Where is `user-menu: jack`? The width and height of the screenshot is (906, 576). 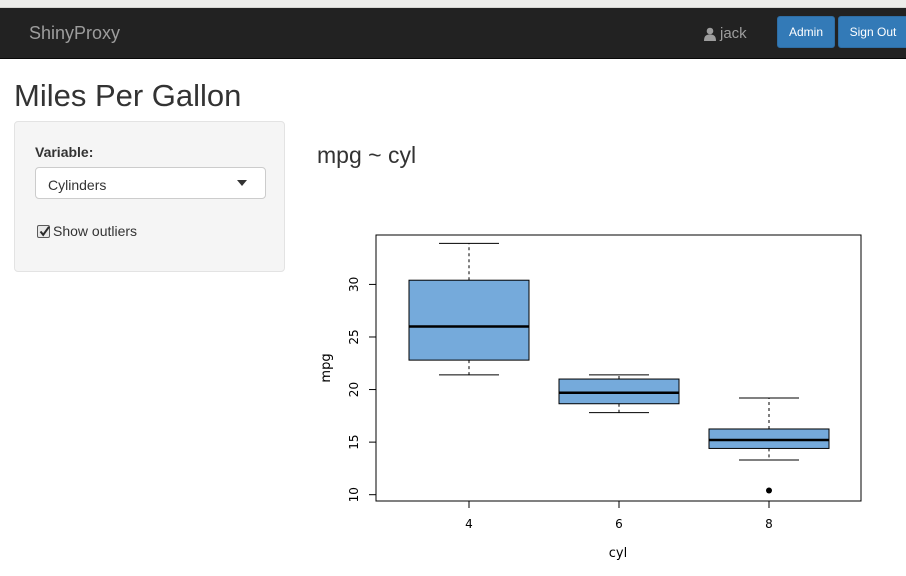 user-menu: jack is located at coordinates (725, 33).